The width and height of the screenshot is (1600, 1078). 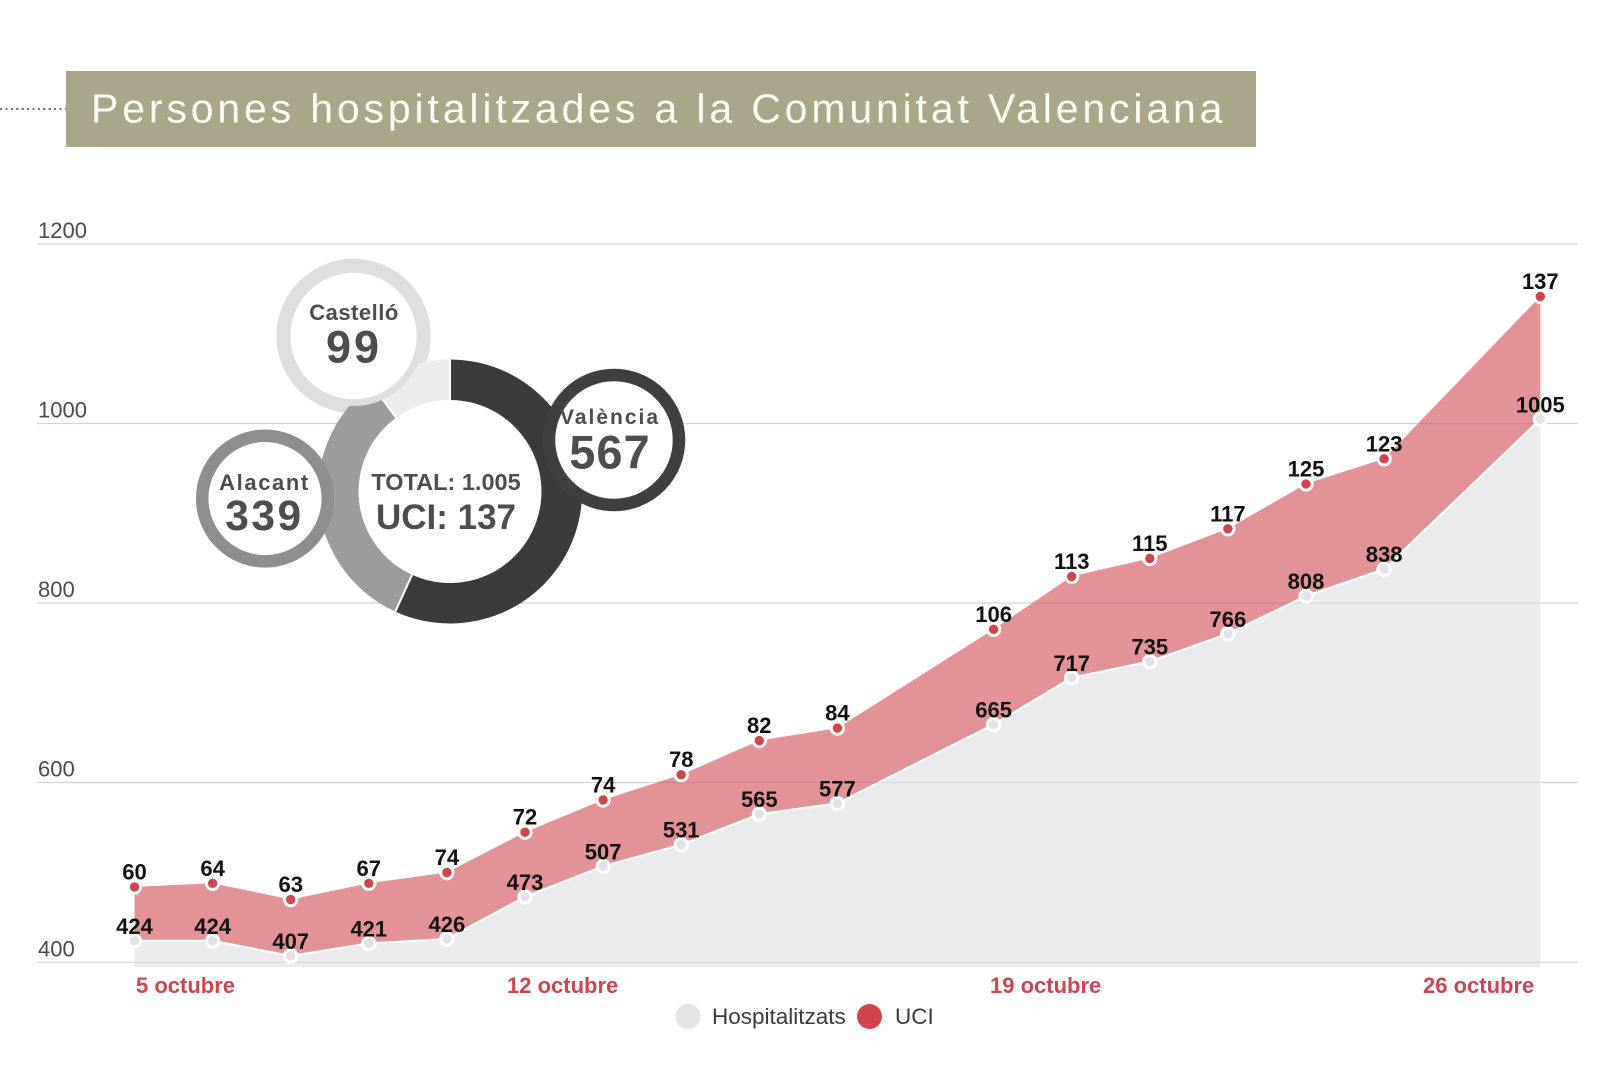 What do you see at coordinates (212, 868) in the screenshot?
I see `svg-text: 64` at bounding box center [212, 868].